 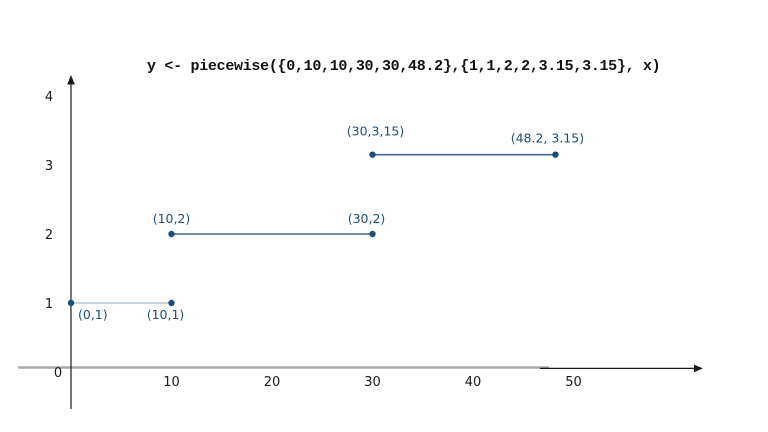 I want to click on point-label: (30,2), so click(x=367, y=218).